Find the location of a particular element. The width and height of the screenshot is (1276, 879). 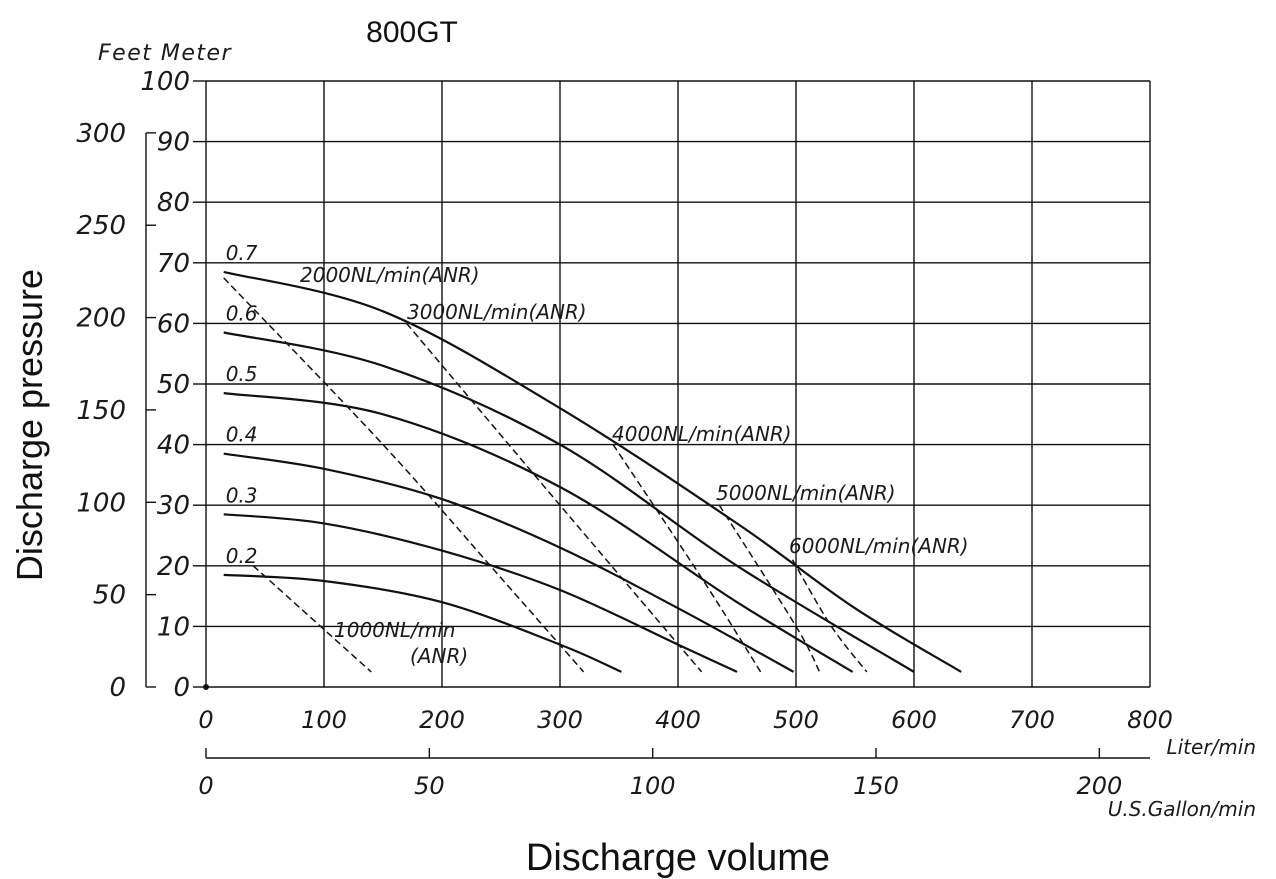

series-label-0.7: 0.7 is located at coordinates (242, 253).